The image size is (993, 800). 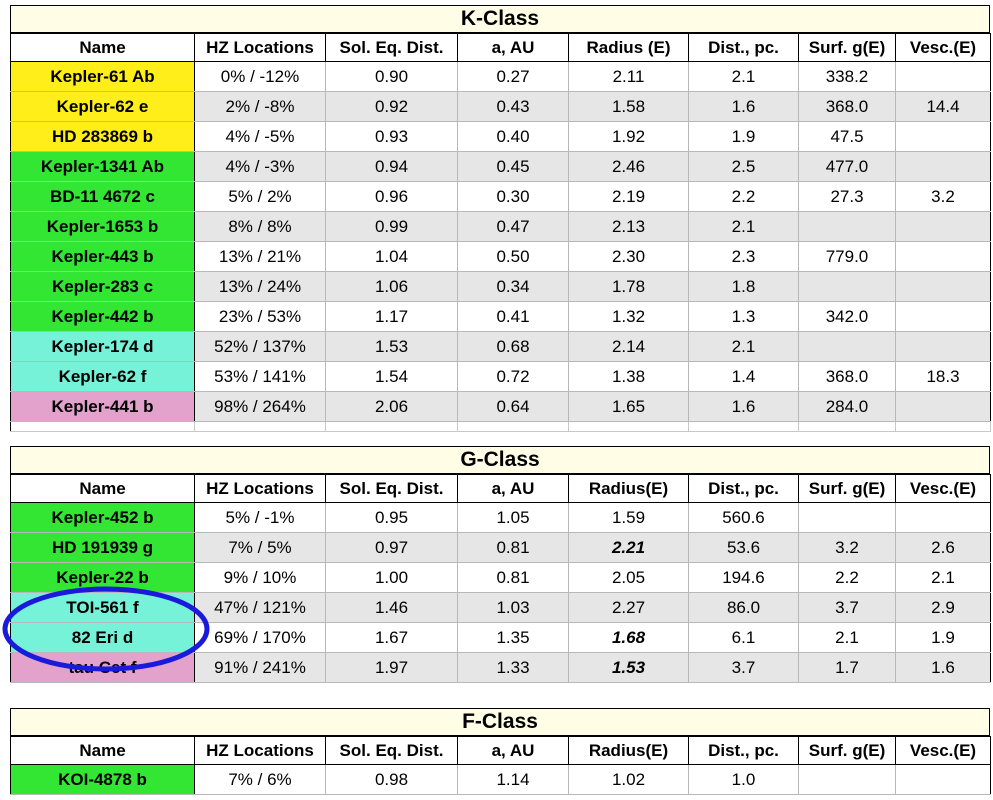 I want to click on cell-vesc: 2.1, so click(x=943, y=577).